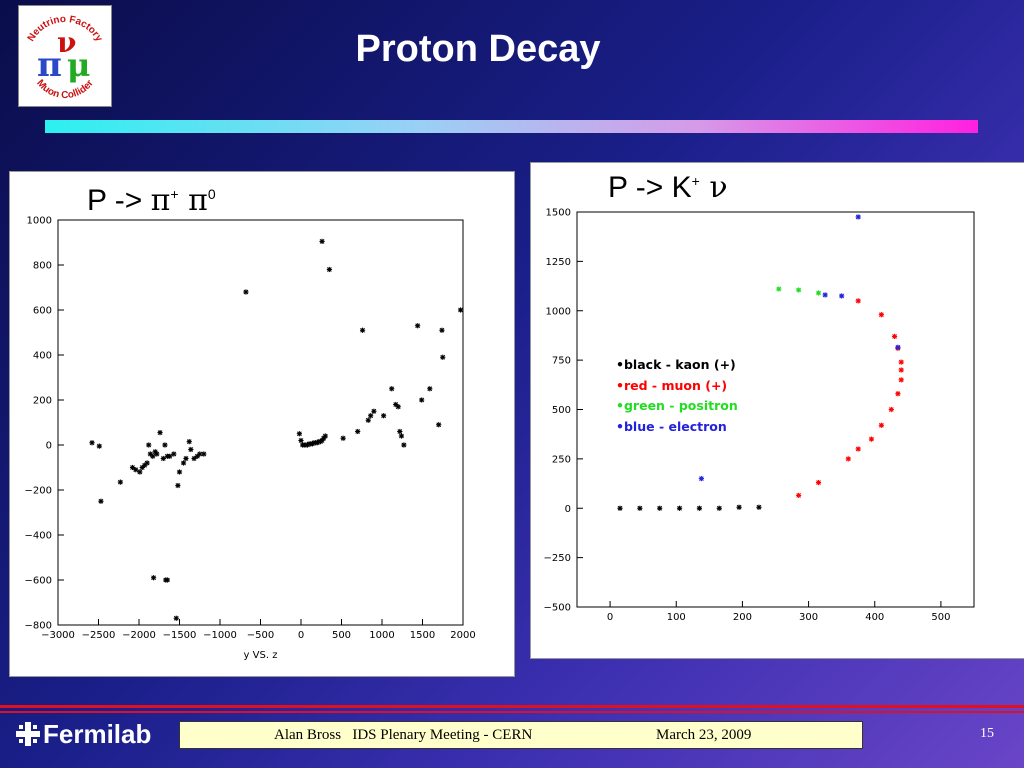 The width and height of the screenshot is (1024, 768). What do you see at coordinates (381, 635) in the screenshot?
I see `left-xtick-label: 1000` at bounding box center [381, 635].